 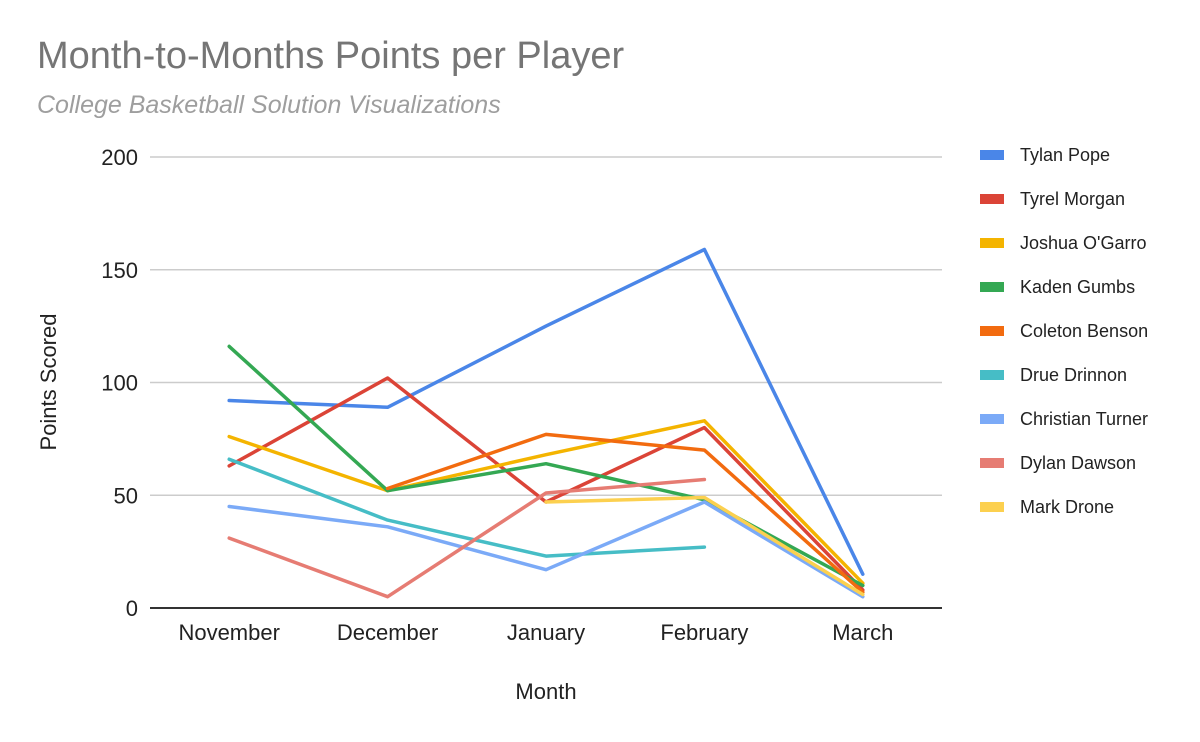 I want to click on legend-item: Tylan Pope, so click(x=1045, y=155).